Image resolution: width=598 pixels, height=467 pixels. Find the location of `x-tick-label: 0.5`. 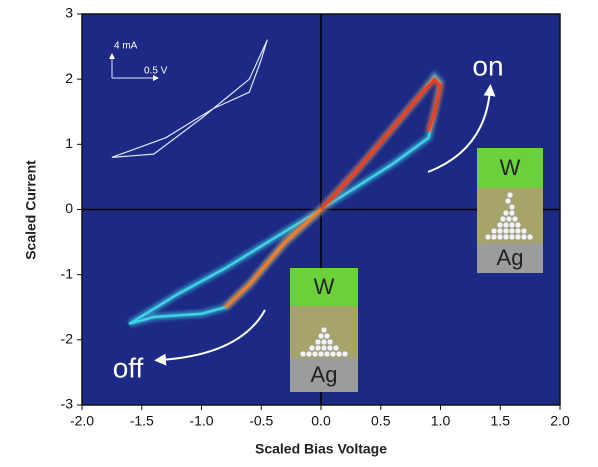

x-tick-label: 0.5 is located at coordinates (381, 421).